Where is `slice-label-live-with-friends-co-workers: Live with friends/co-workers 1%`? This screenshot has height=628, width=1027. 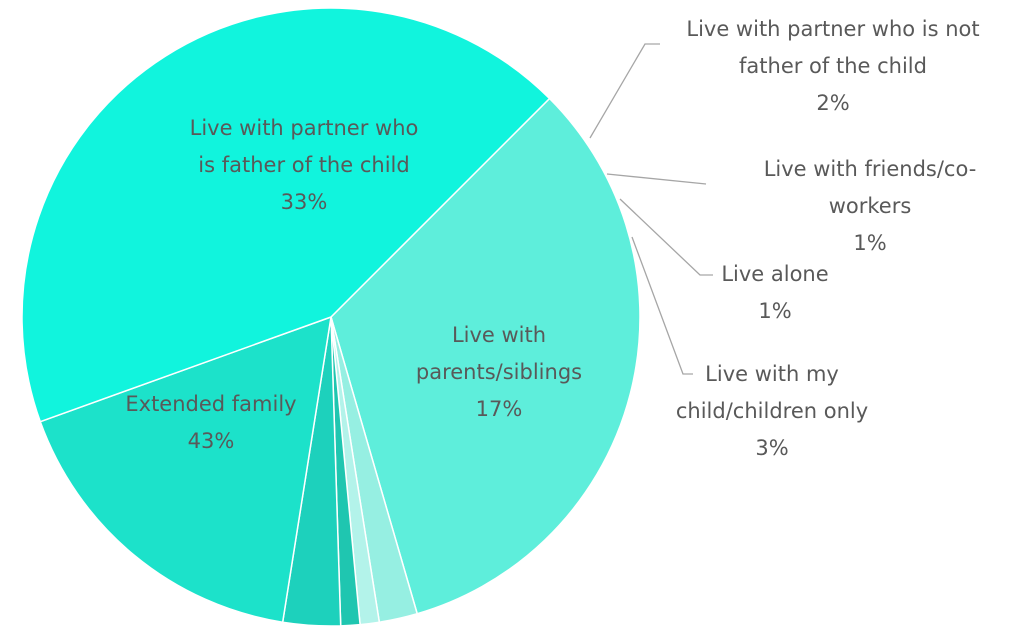
slice-label-live-with-friends-co-workers: Live with friends/co-workers 1% is located at coordinates (870, 206).